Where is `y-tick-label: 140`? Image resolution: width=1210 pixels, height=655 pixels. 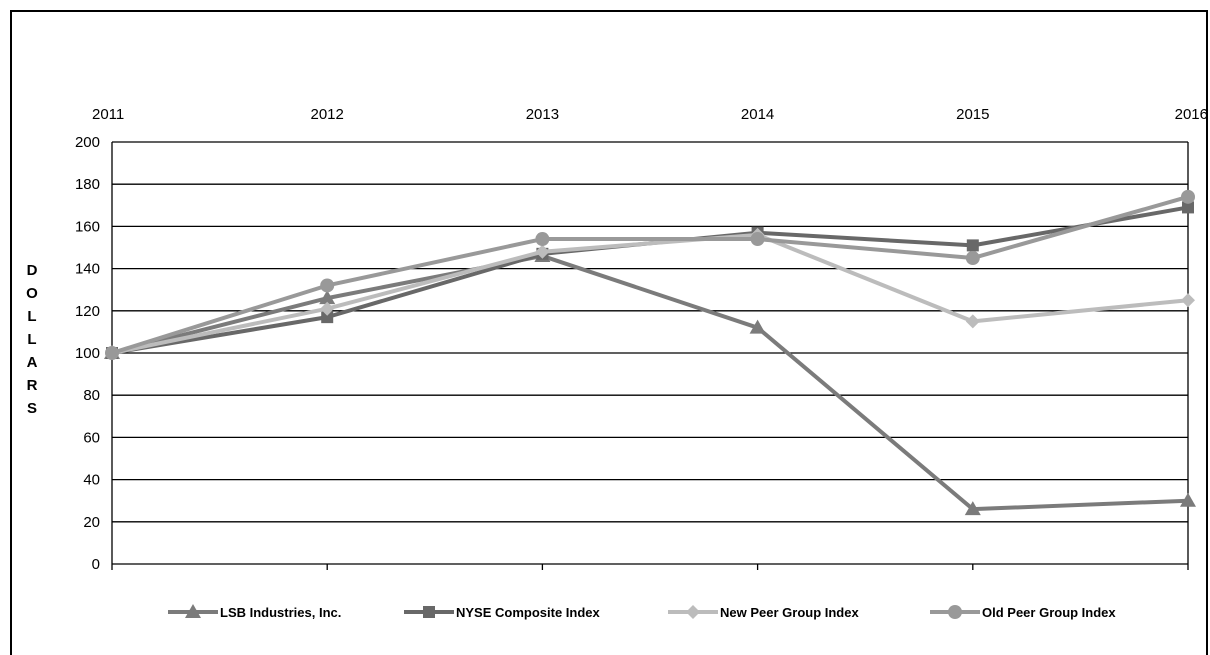
y-tick-label: 140 is located at coordinates (87, 269).